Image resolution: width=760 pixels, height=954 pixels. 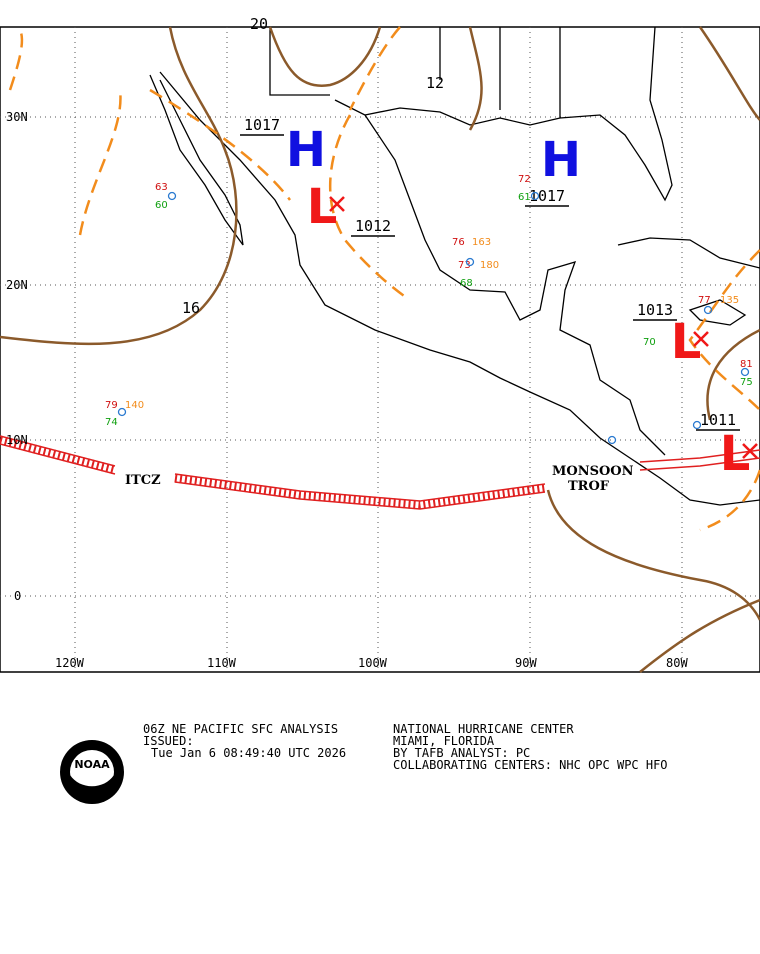 What do you see at coordinates (435, 83) in the screenshot?
I see `isobar-label: 12` at bounding box center [435, 83].